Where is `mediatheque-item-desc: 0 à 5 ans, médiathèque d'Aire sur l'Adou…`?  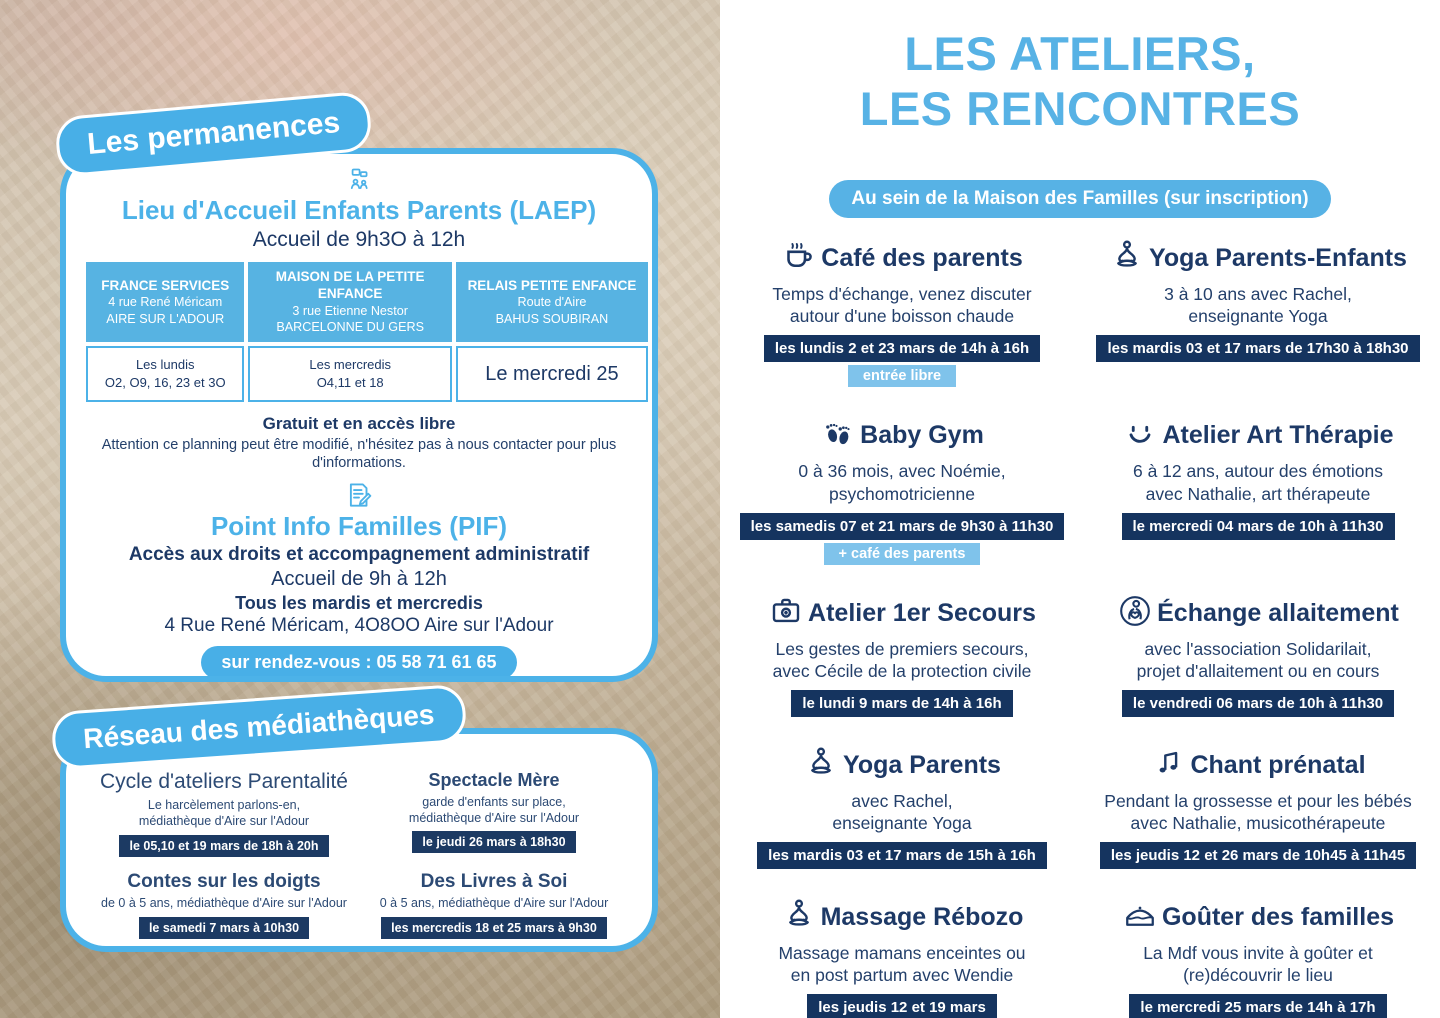
mediatheque-item-desc: 0 à 5 ans, médiathèque d'Aire sur l'Adou… is located at coordinates (494, 903).